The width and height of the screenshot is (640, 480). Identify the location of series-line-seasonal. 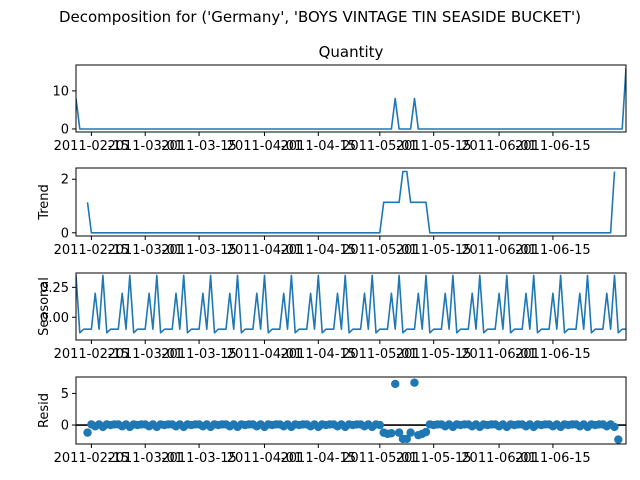
(351, 304).